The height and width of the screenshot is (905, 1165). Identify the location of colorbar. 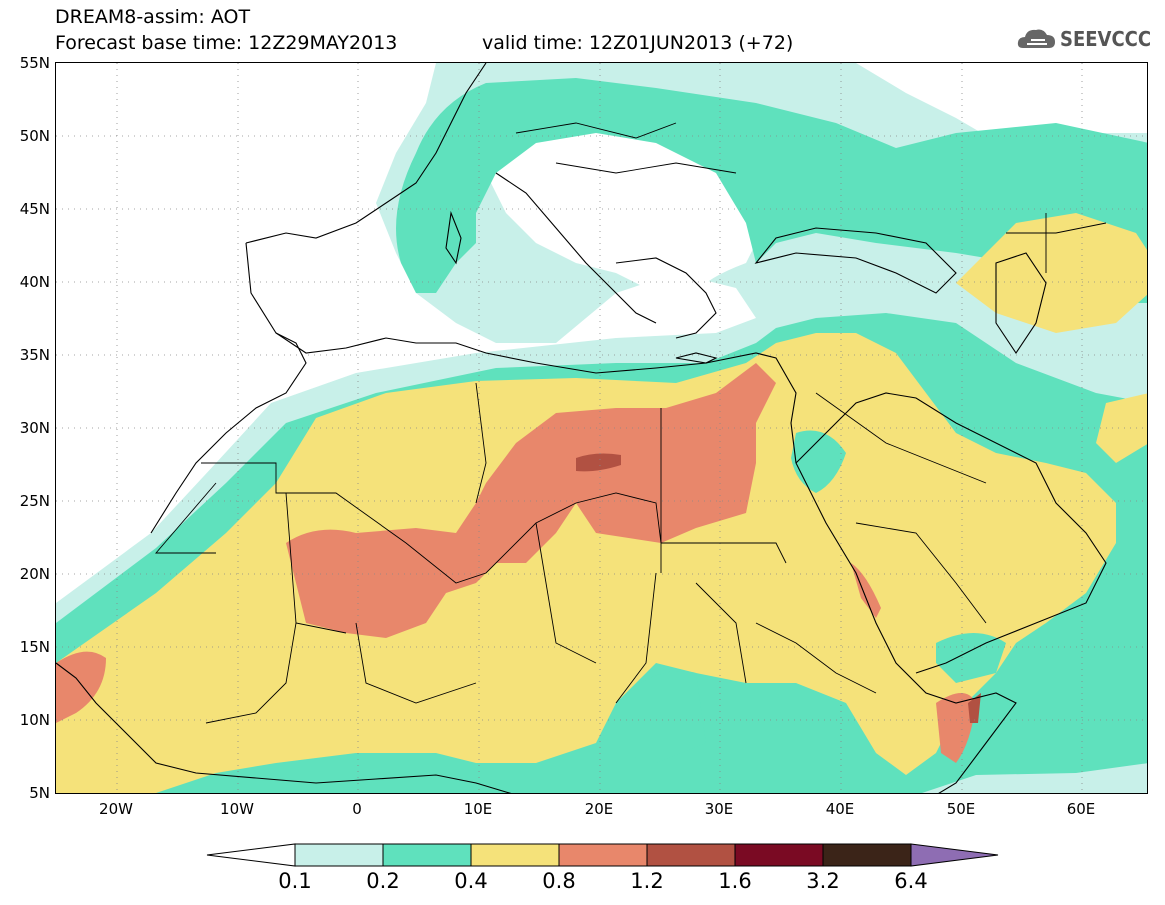
(602, 855).